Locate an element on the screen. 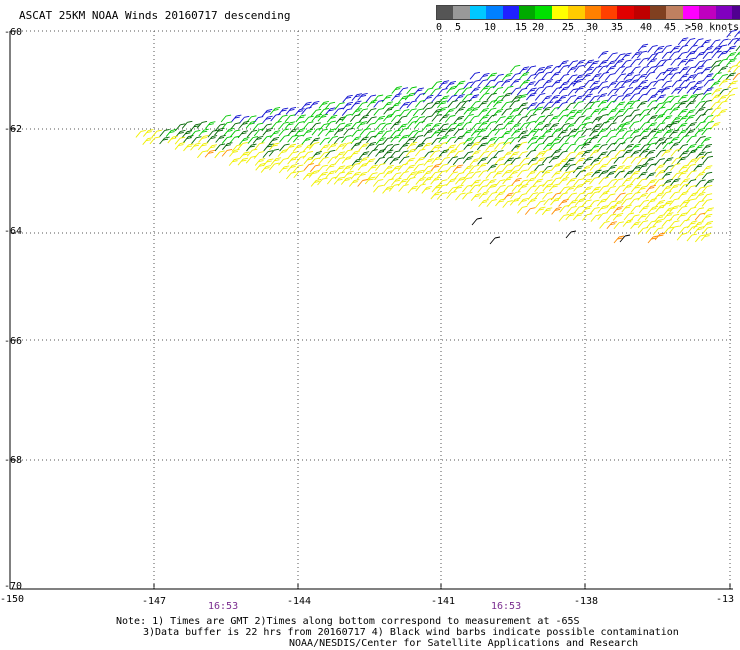 Image resolution: width=740 pixels, height=650 pixels. x-label-13: -13 is located at coordinates (725, 599).